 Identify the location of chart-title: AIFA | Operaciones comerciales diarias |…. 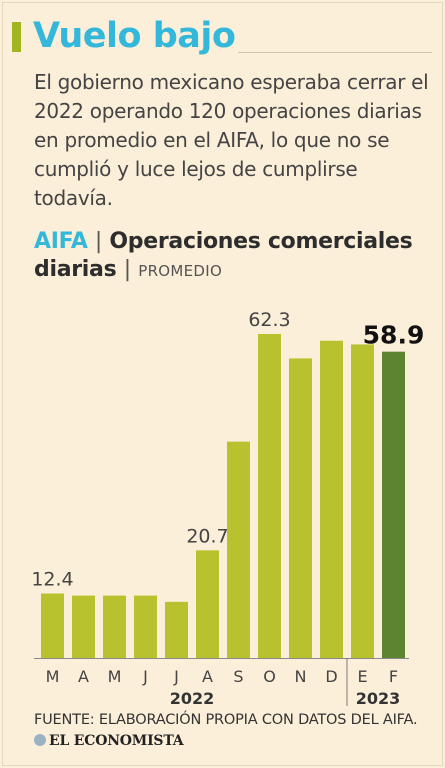
(234, 256).